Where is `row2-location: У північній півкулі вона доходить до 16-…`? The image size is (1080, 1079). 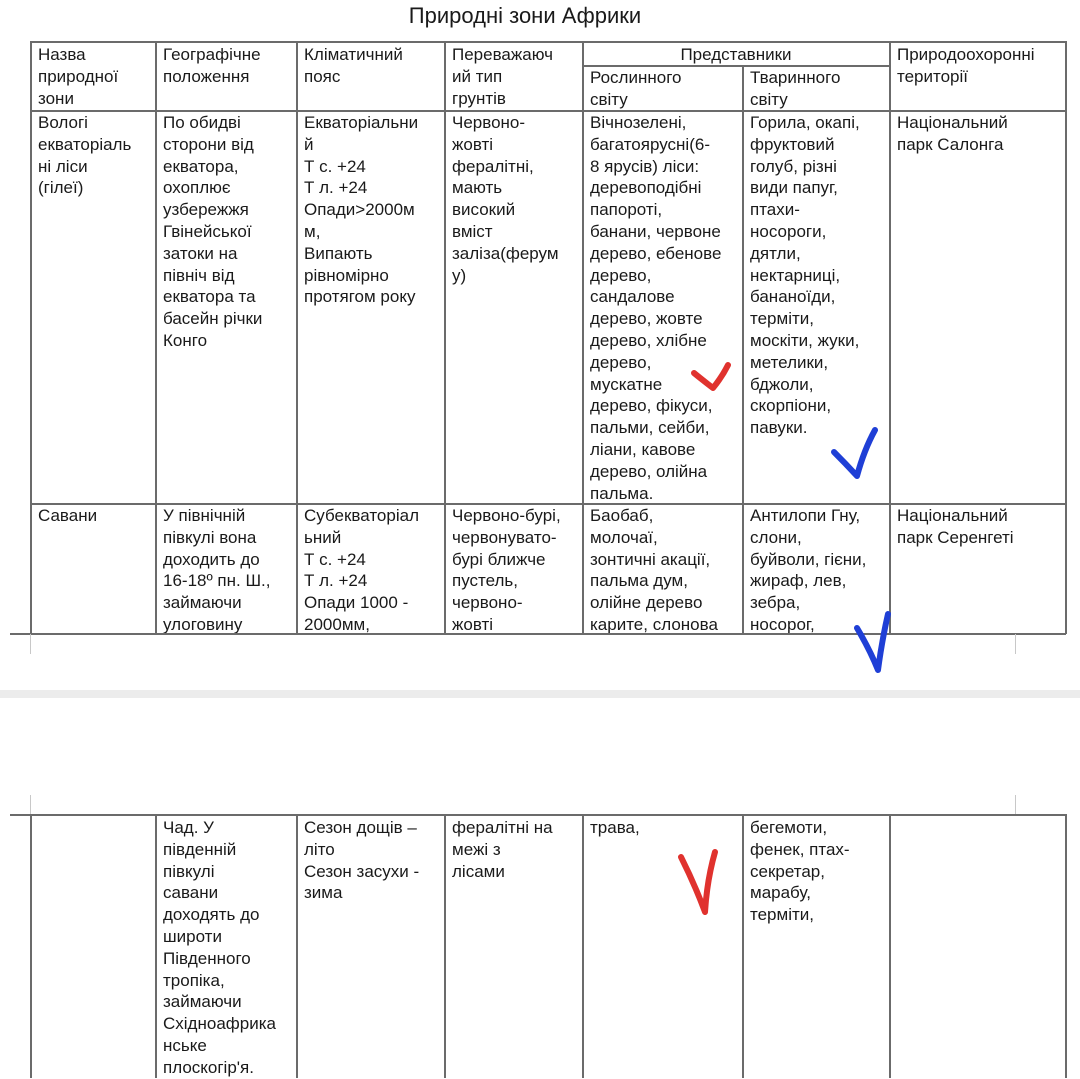
row2-location: У північній півкулі вона доходить до 16-… is located at coordinates (217, 569).